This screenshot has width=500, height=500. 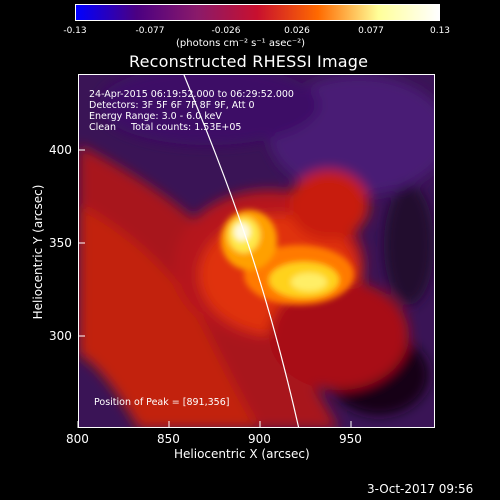 I want to click on info-energy: Energy Range: 3.0 - 6.0 keV, so click(x=155, y=116).